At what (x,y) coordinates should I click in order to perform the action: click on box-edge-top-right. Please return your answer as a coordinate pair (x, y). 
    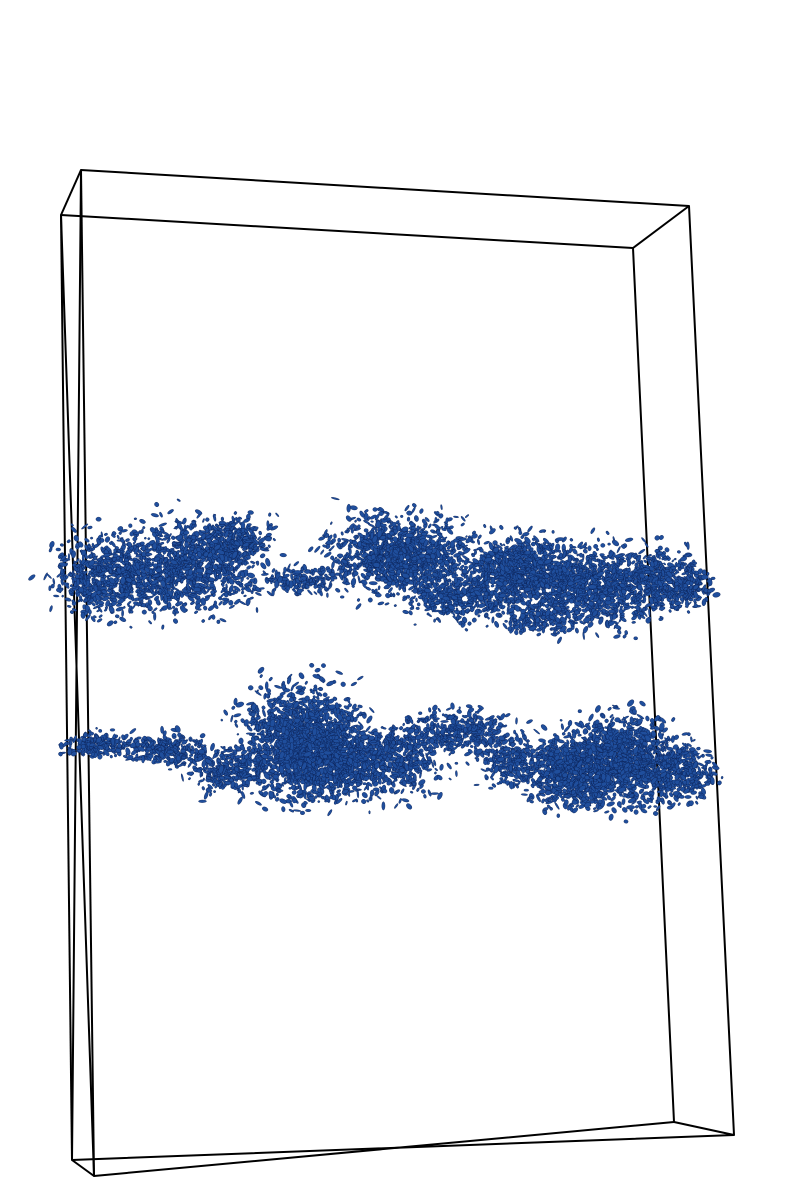
    Looking at the image, I should click on (661, 227).